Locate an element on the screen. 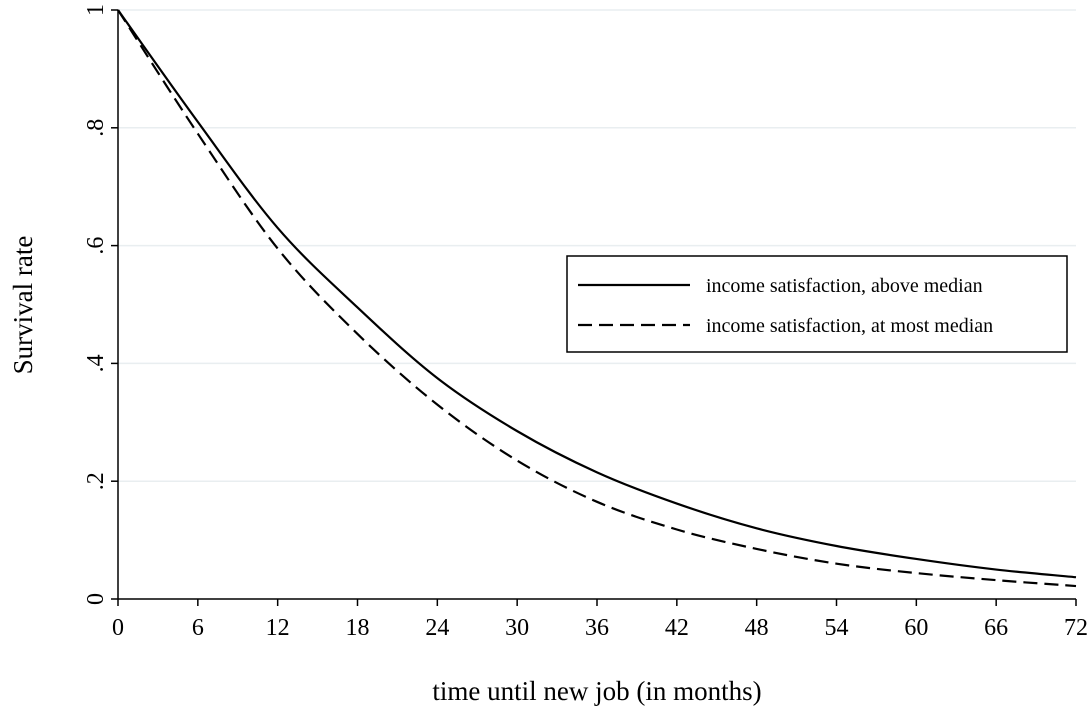 The height and width of the screenshot is (711, 1091). x-tick-label-8: 48 is located at coordinates (757, 628).